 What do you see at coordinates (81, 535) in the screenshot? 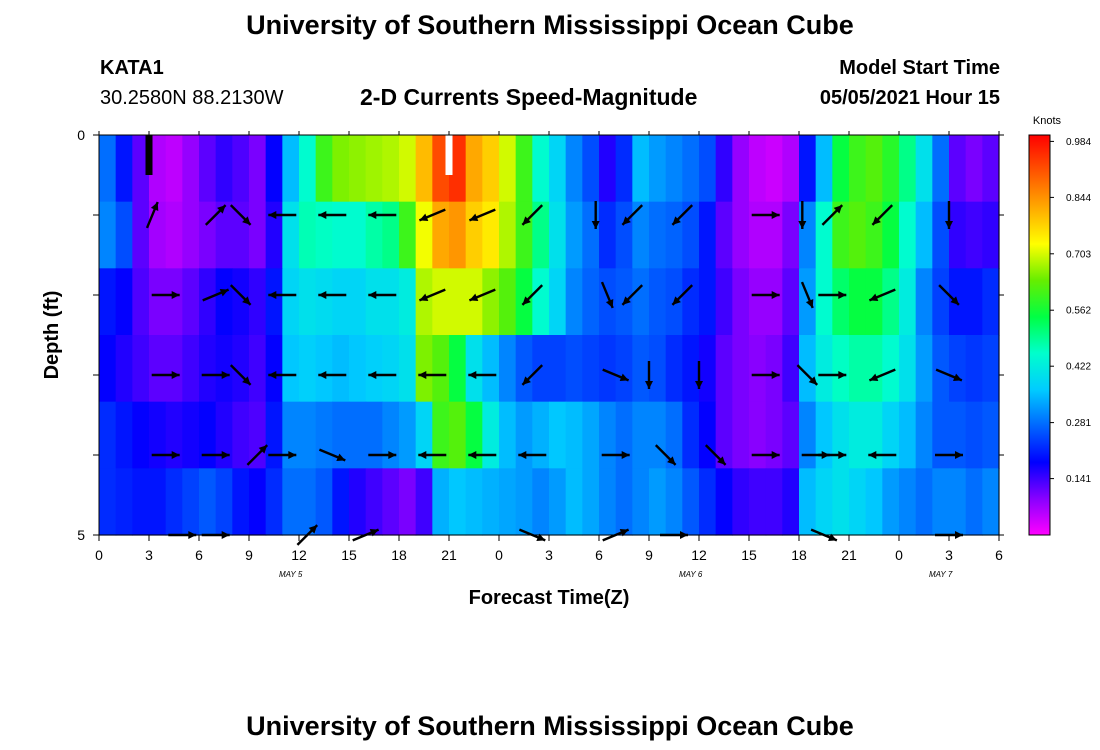
I see `y-tick-label: 5` at bounding box center [81, 535].